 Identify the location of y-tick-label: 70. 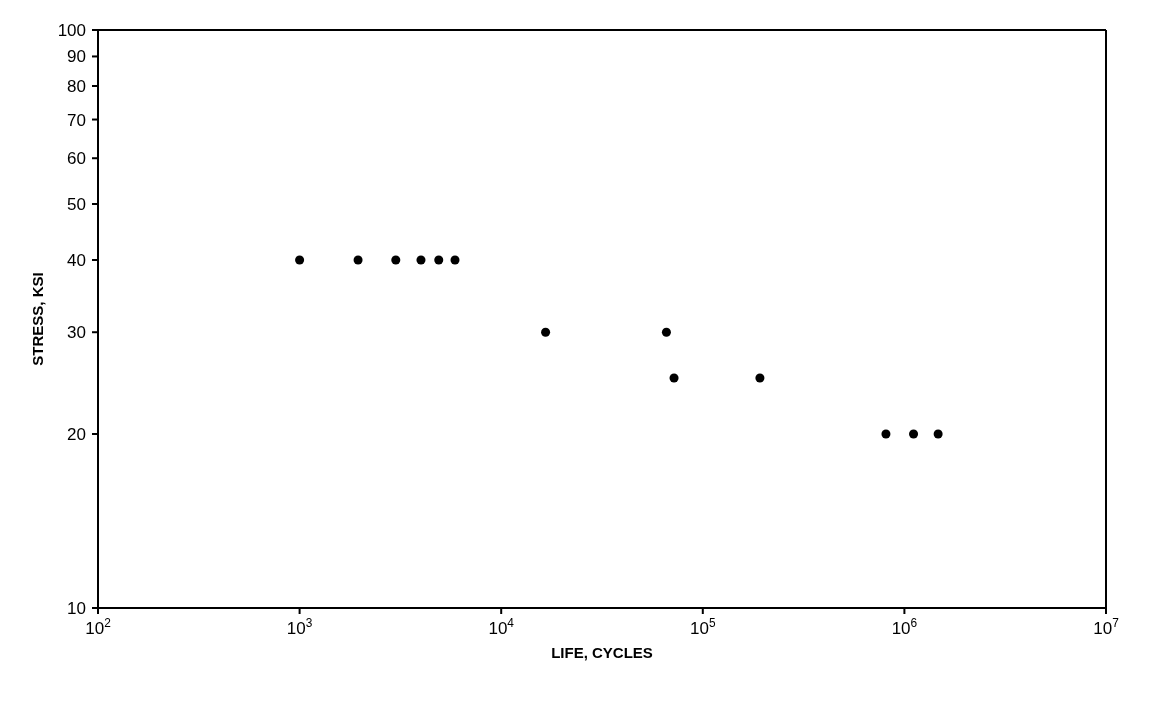
(76, 120).